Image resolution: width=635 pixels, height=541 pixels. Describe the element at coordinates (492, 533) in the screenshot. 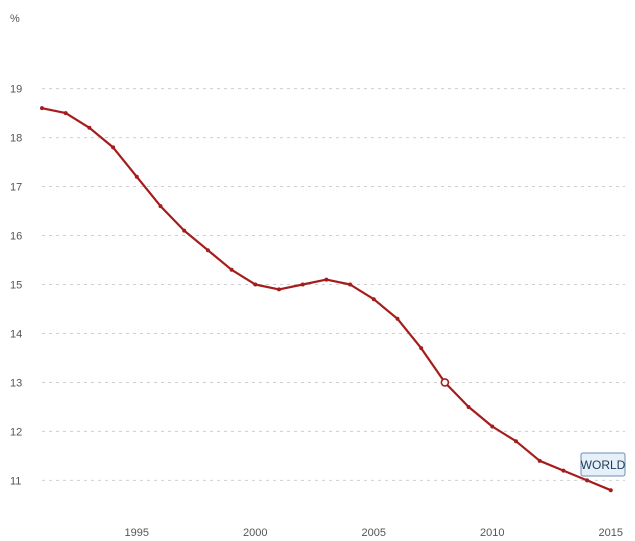

I see `x-tick-label: 2010` at that location.